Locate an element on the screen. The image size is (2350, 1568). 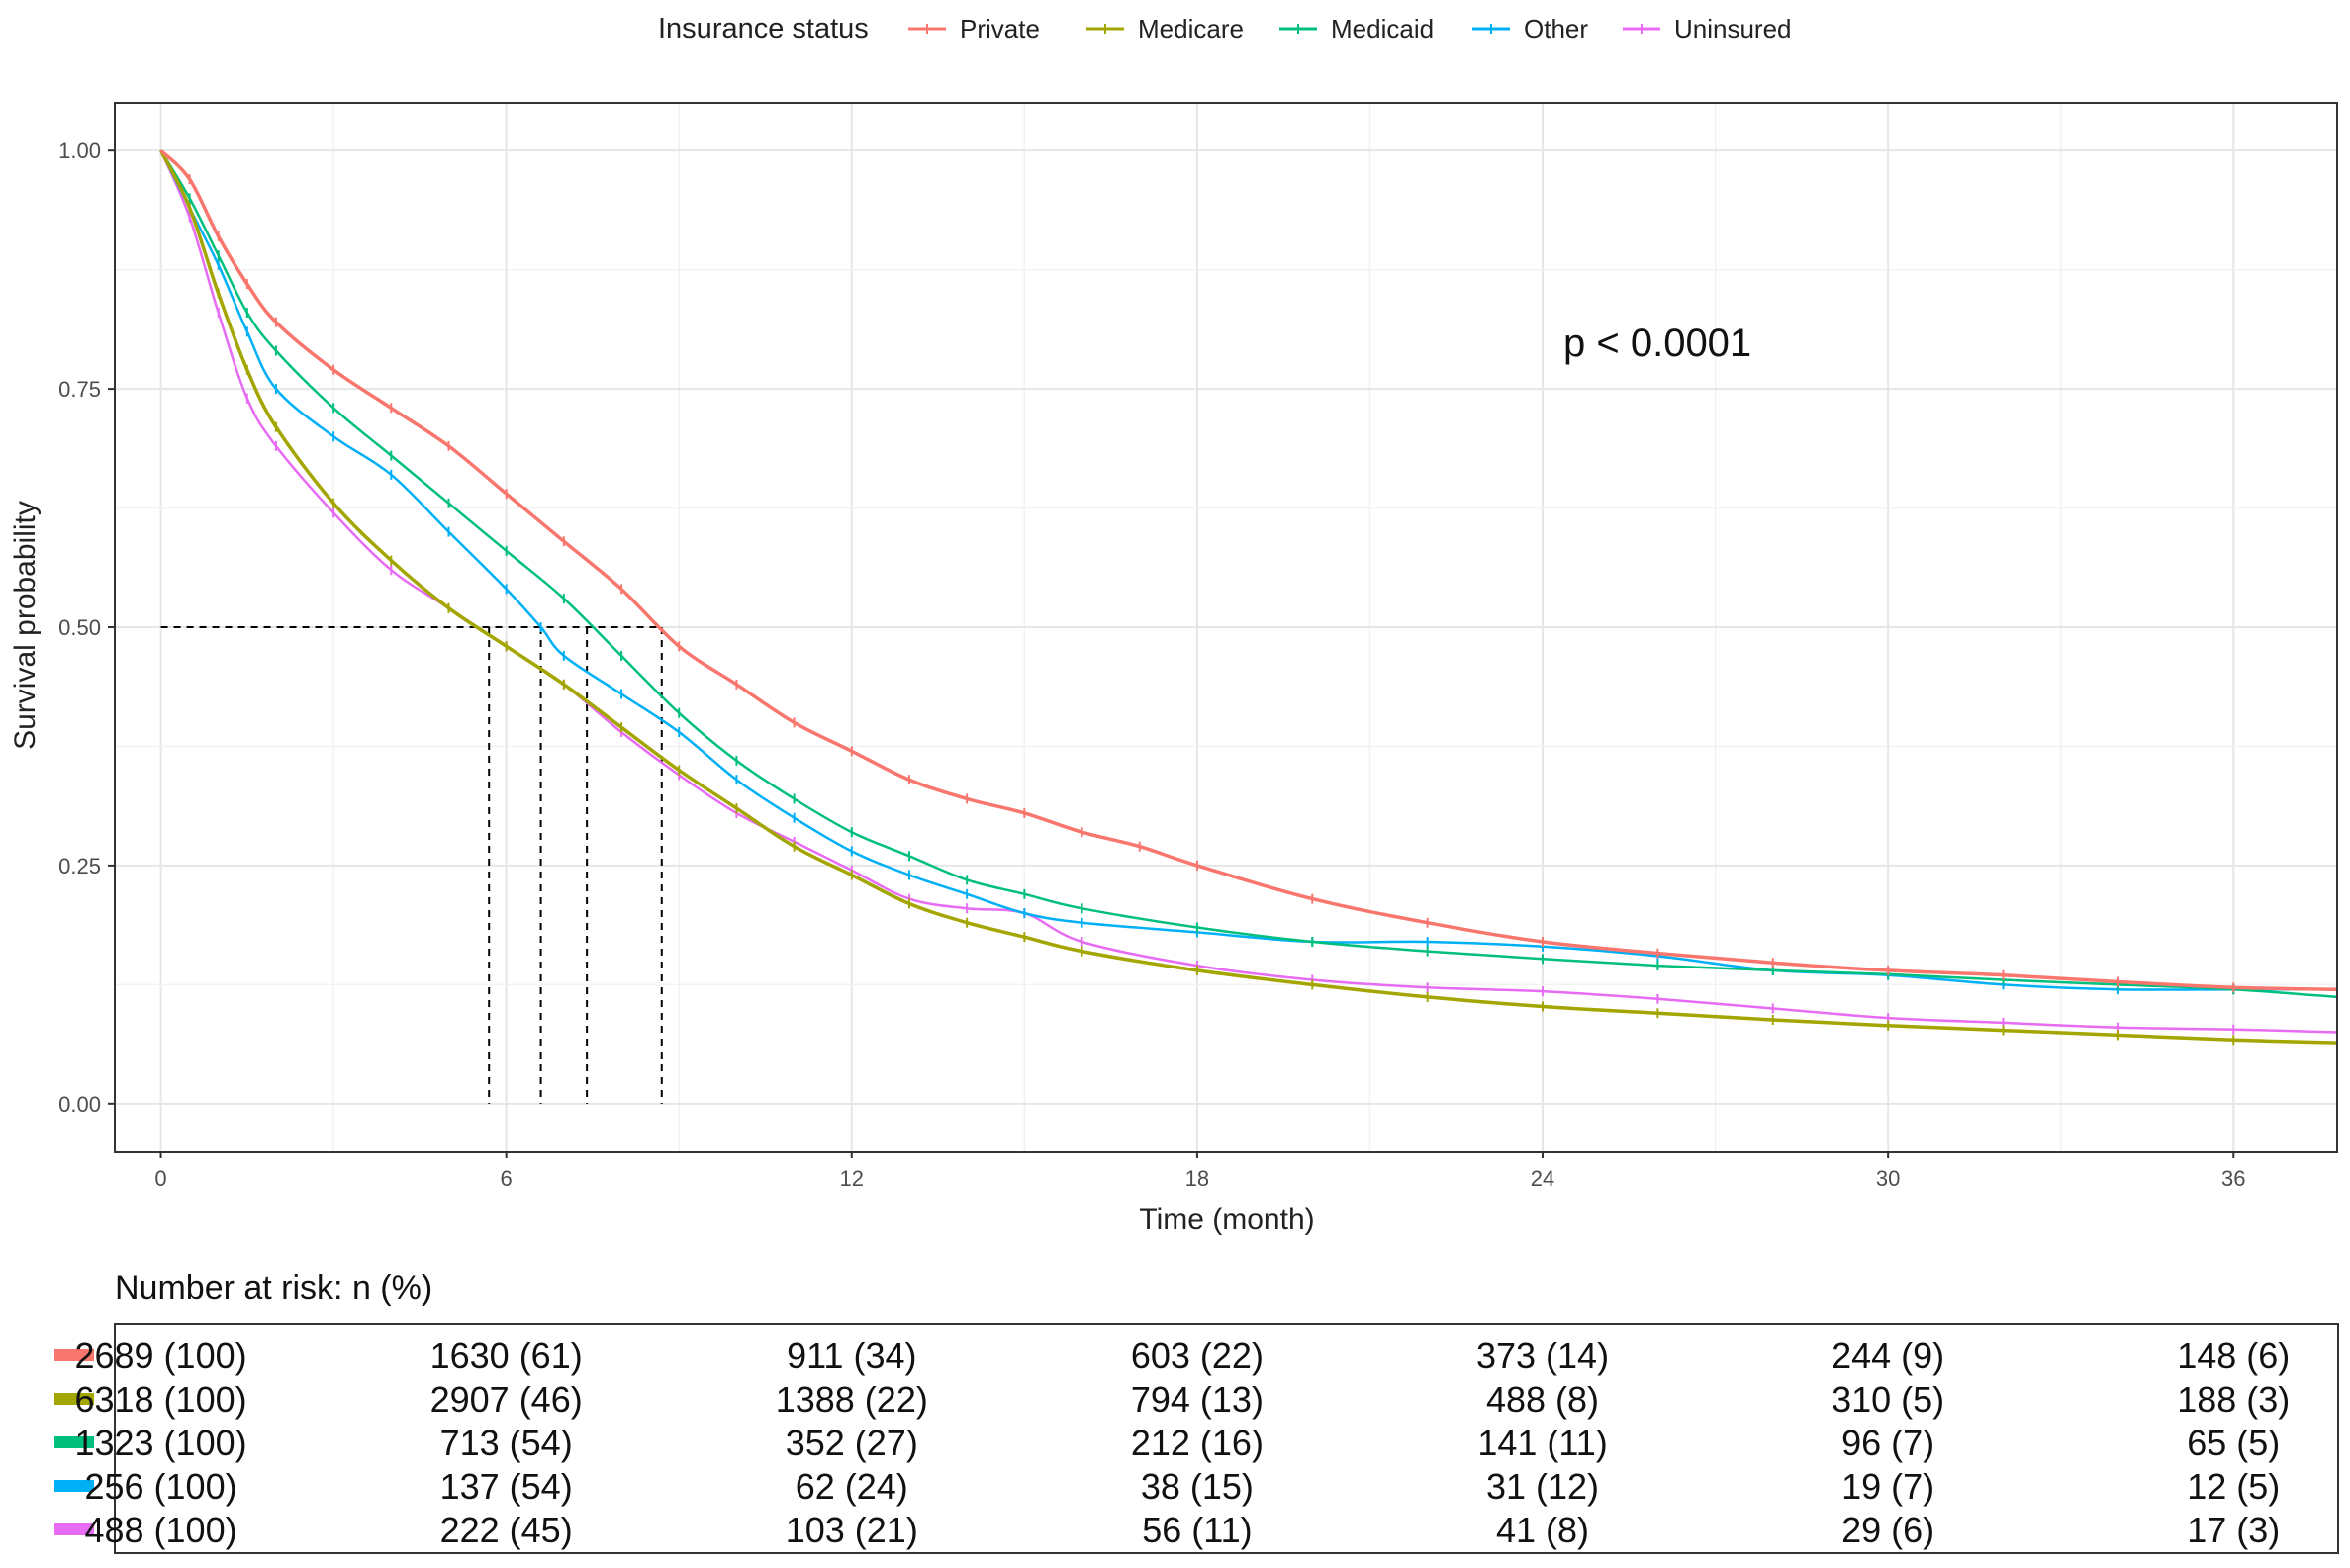
legend-item-other: Other is located at coordinates (1530, 29).